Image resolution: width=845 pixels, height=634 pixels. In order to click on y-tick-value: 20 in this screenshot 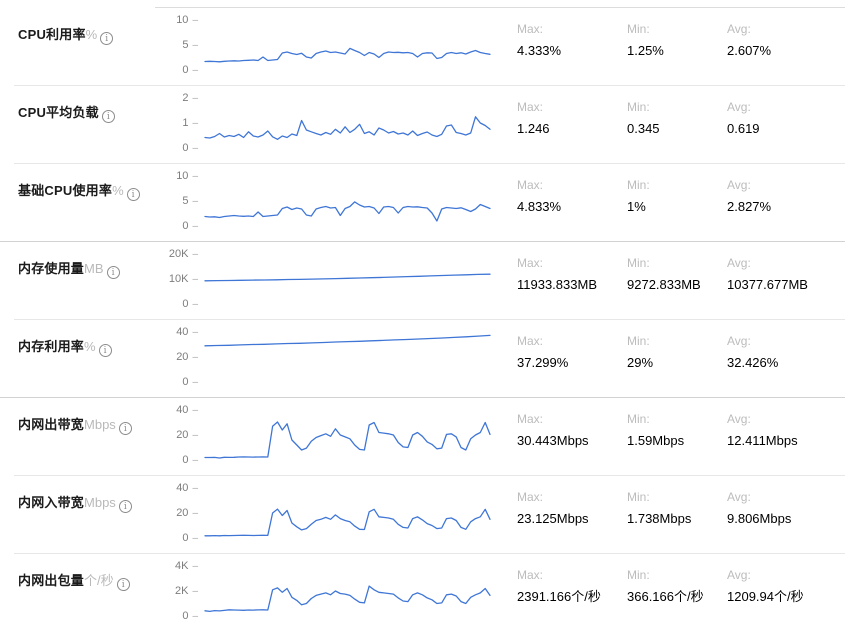, I will do `click(182, 357)`.